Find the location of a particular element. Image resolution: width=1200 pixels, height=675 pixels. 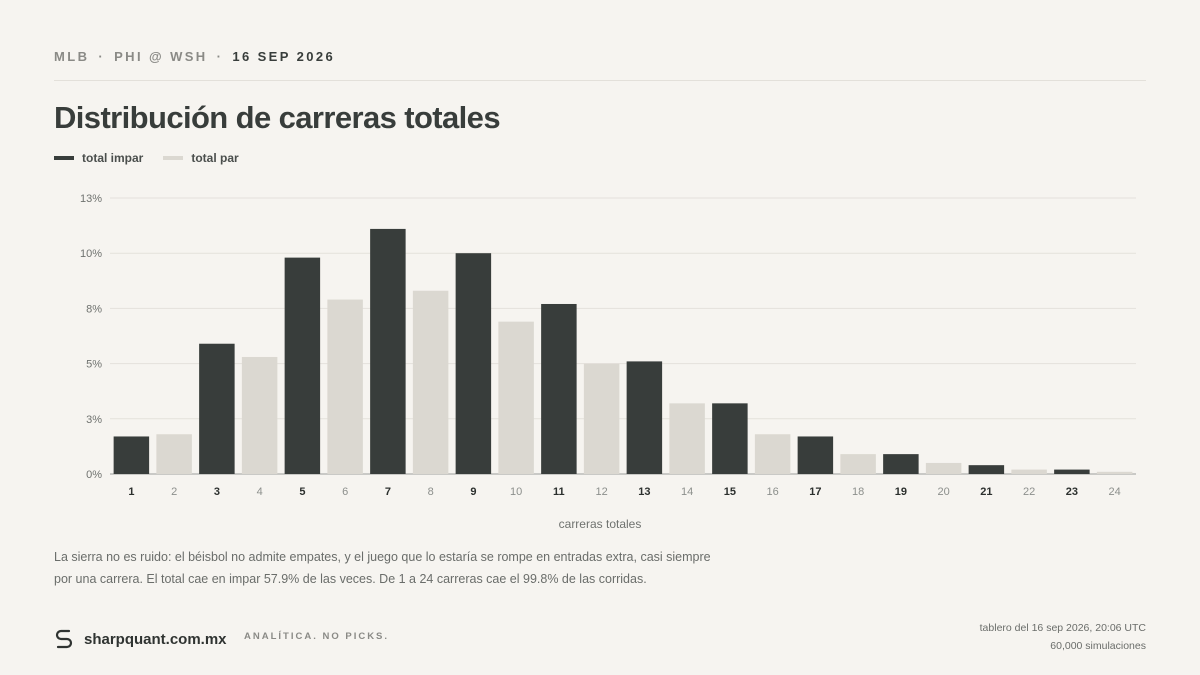

x-tick-label: 7 is located at coordinates (388, 492).